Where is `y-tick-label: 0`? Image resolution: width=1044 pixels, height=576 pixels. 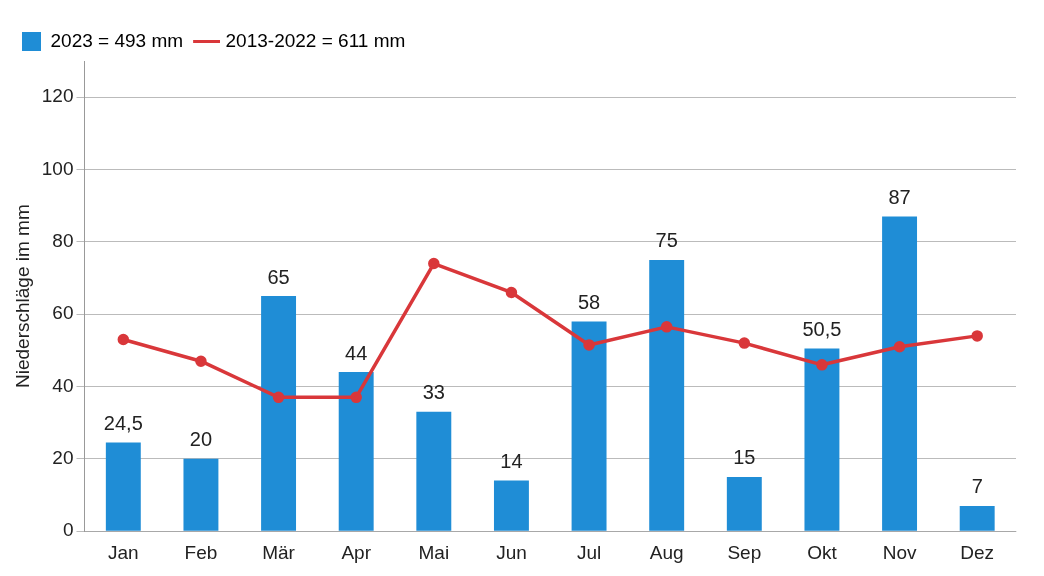
y-tick-label: 0 is located at coordinates (68, 530).